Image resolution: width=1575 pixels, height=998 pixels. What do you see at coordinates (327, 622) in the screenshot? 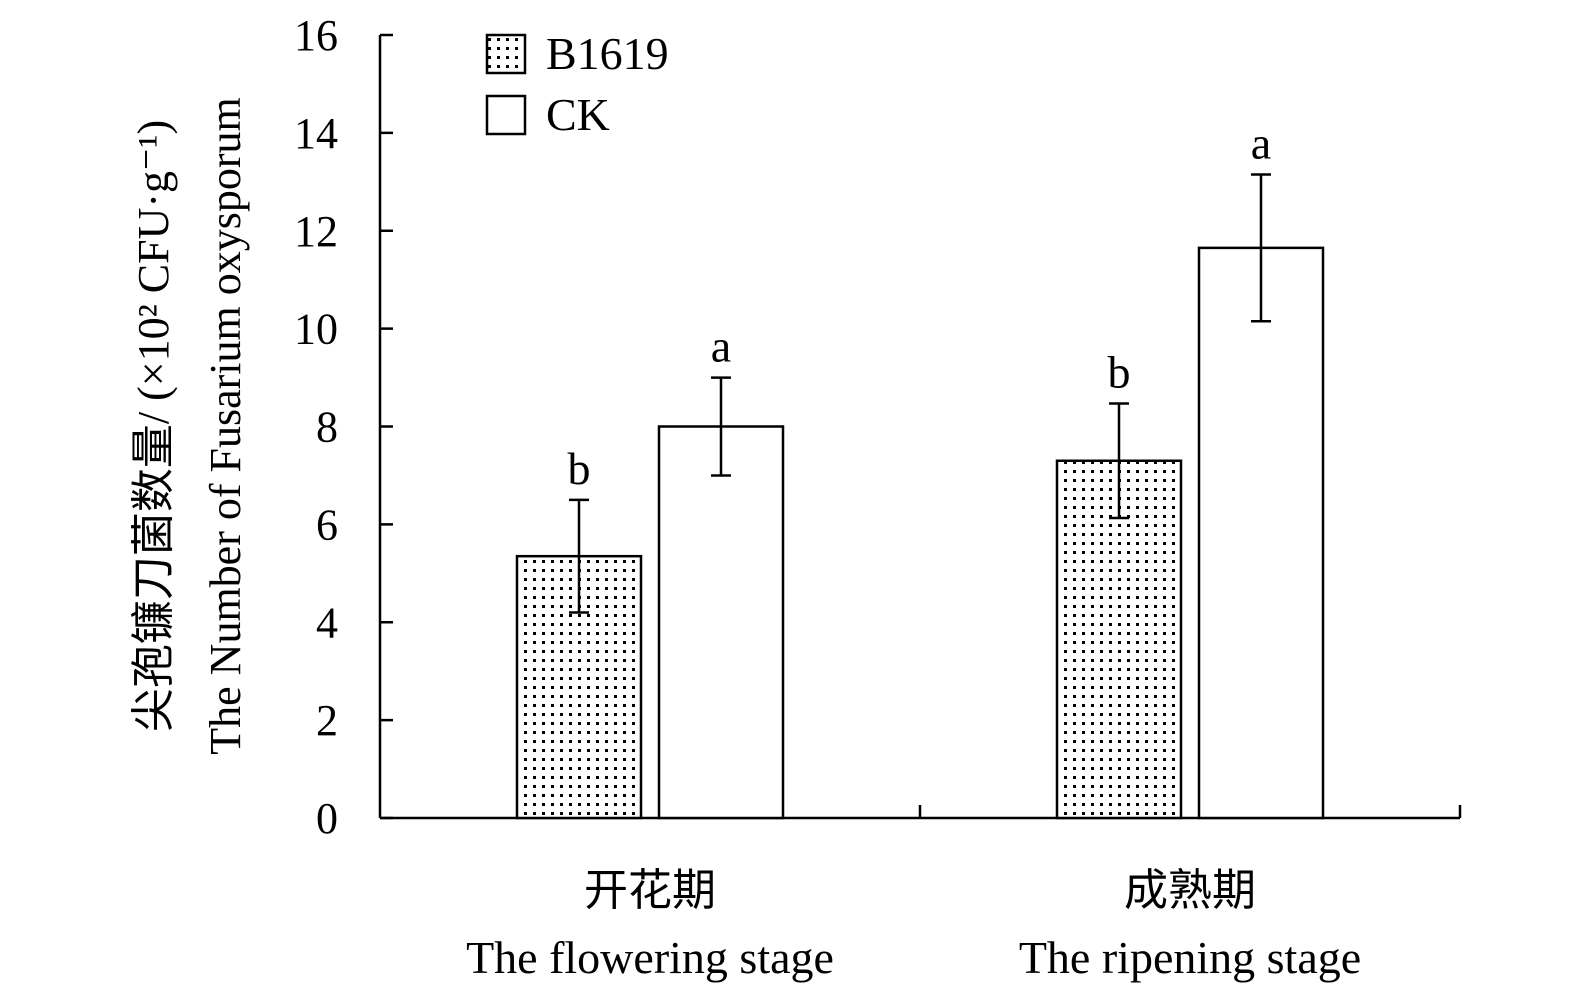
I see `y-tick-label: 4` at bounding box center [327, 622].